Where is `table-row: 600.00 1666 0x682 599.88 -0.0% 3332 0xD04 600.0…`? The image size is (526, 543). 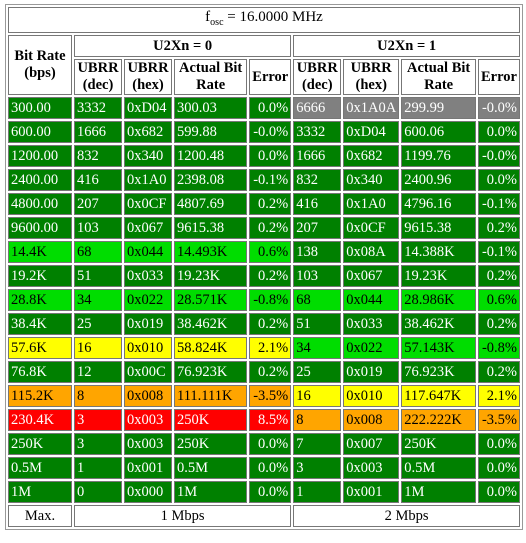
table-row: 600.00 1666 0x682 599.88 -0.0% 3332 0xD04 600.0… is located at coordinates (264, 132).